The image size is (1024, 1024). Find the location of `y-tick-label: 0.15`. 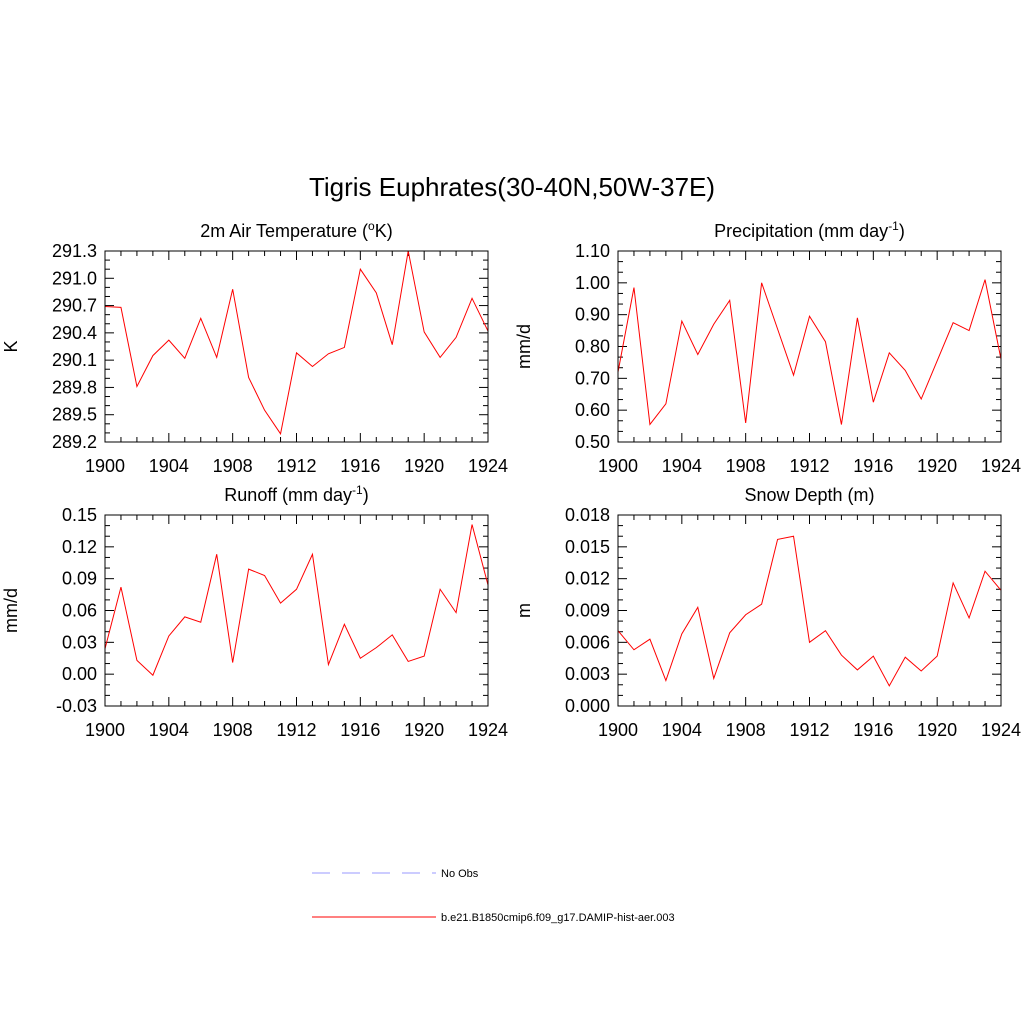

y-tick-label: 0.15 is located at coordinates (79, 515).